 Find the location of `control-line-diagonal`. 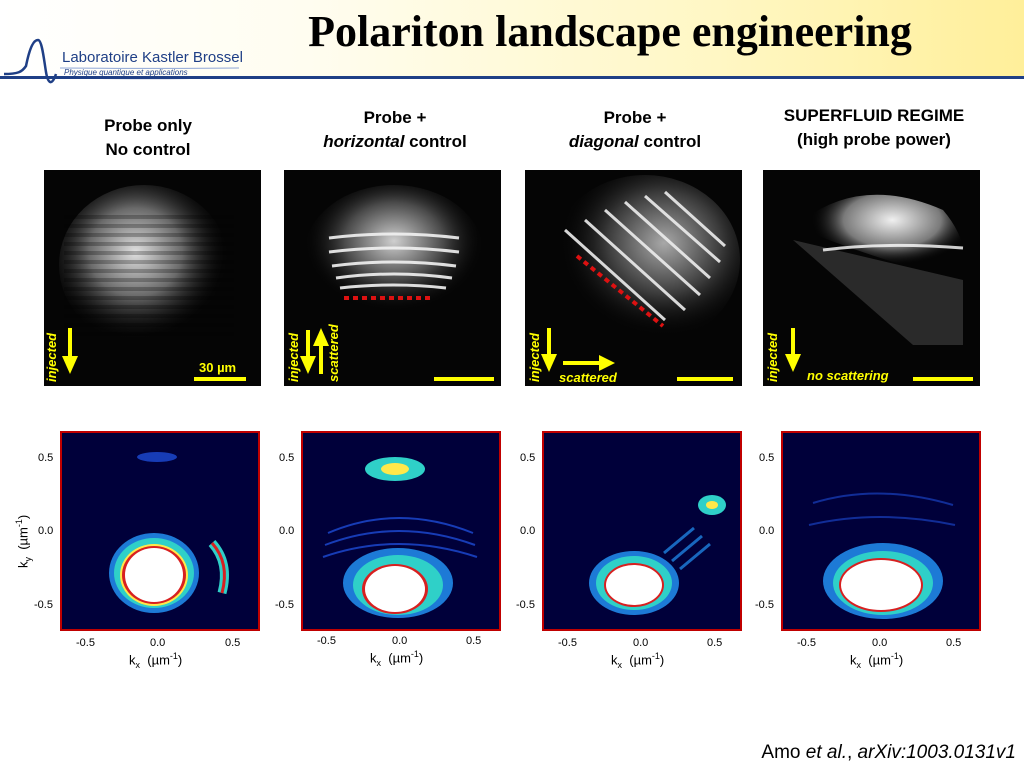

control-line-diagonal is located at coordinates (620, 291).